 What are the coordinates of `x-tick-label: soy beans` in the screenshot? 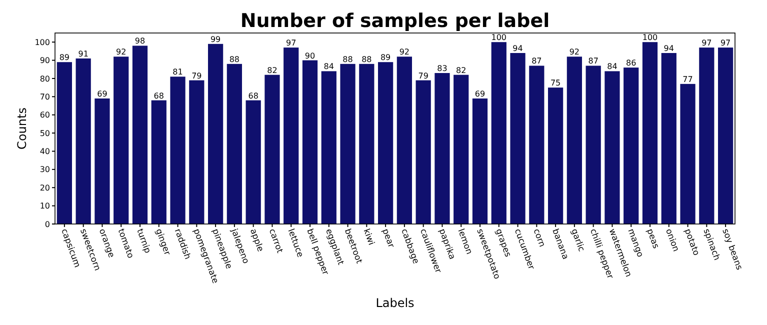 It's located at (732, 250).